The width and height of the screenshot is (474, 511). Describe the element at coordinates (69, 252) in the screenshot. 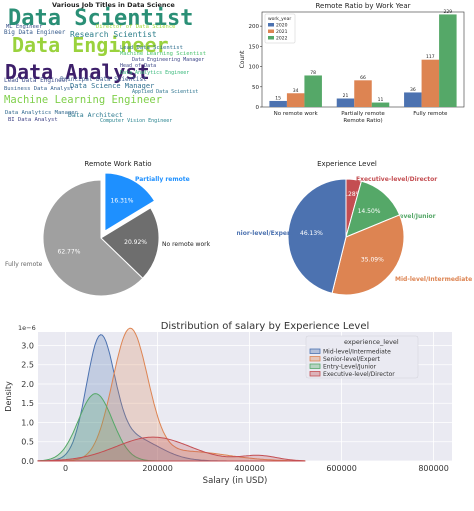

I see `pie1-pct-label: 62.77%` at that location.